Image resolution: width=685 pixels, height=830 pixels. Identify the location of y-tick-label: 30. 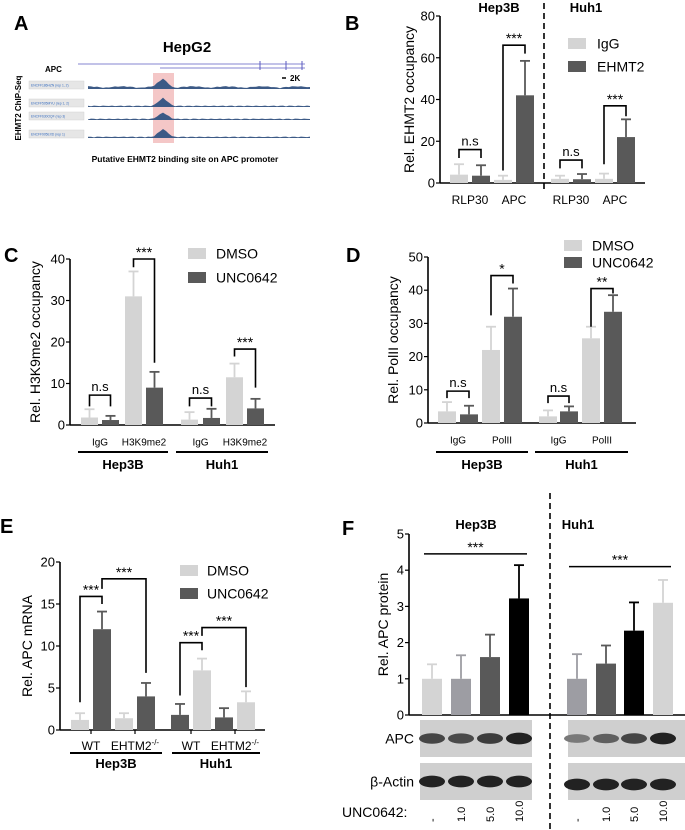
(416, 323).